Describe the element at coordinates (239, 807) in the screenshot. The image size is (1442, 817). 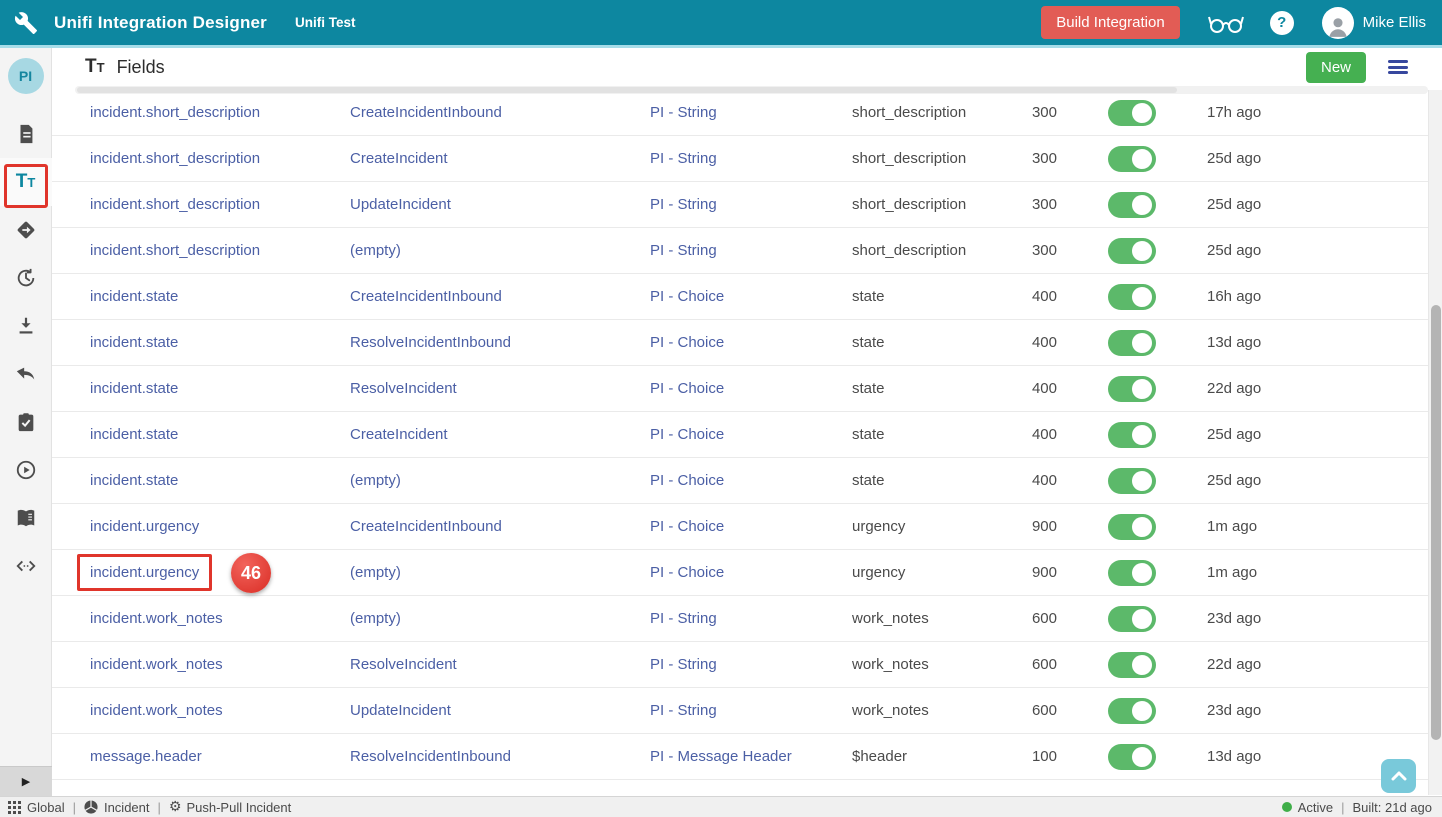
I see `integration-label: Push-Pull Incident` at that location.